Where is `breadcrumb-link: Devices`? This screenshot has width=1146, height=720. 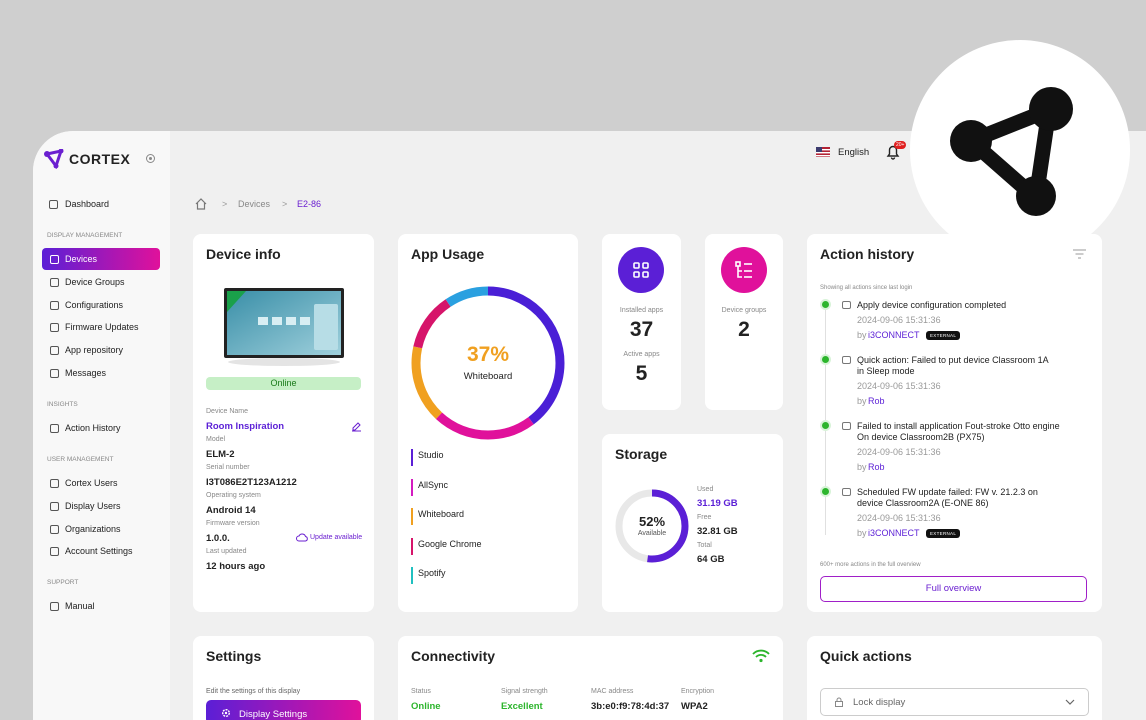
breadcrumb-link: Devices is located at coordinates (254, 204).